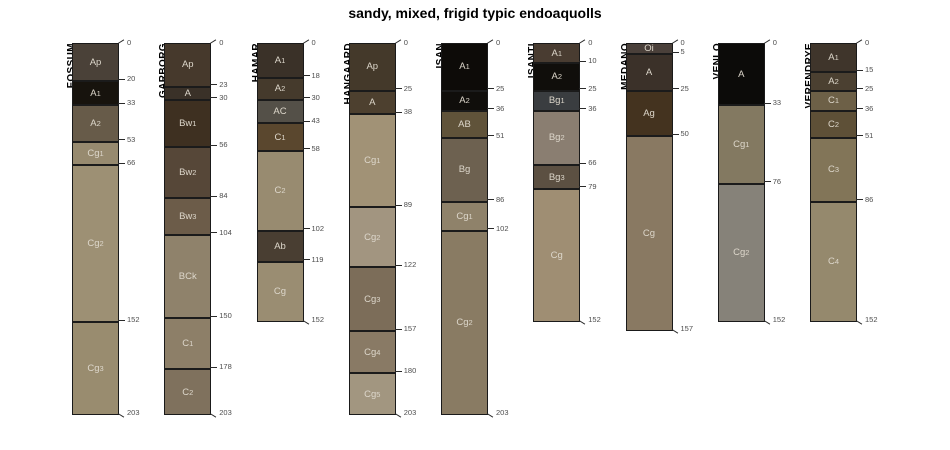 Image resolution: width=950 pixels, height=450 pixels. Describe the element at coordinates (592, 108) in the screenshot. I see `depth-tick-label: 36` at that location.